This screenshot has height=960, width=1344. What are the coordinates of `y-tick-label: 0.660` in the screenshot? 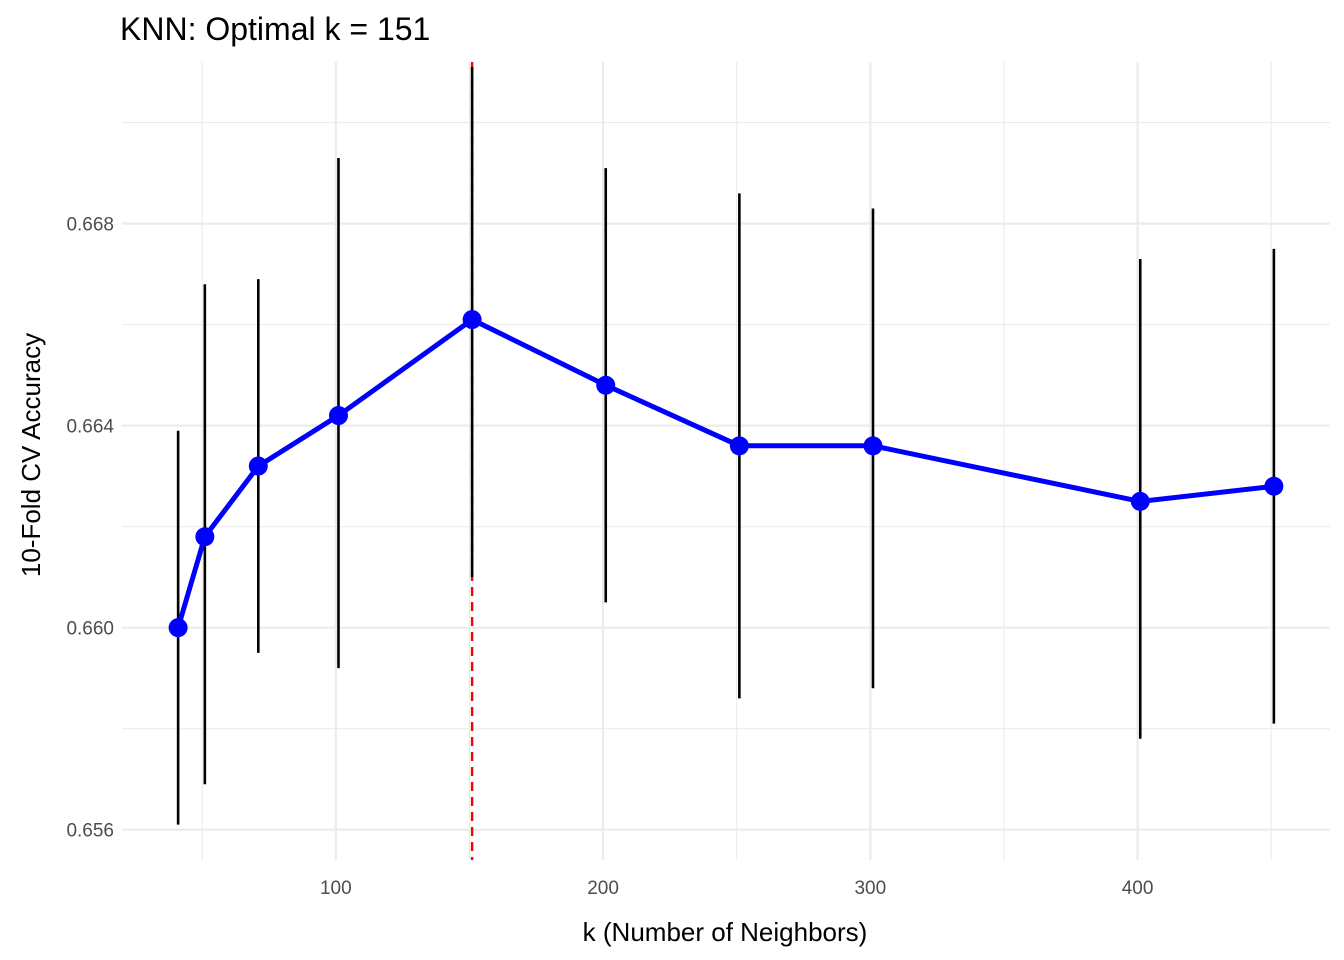 It's located at (90, 629).